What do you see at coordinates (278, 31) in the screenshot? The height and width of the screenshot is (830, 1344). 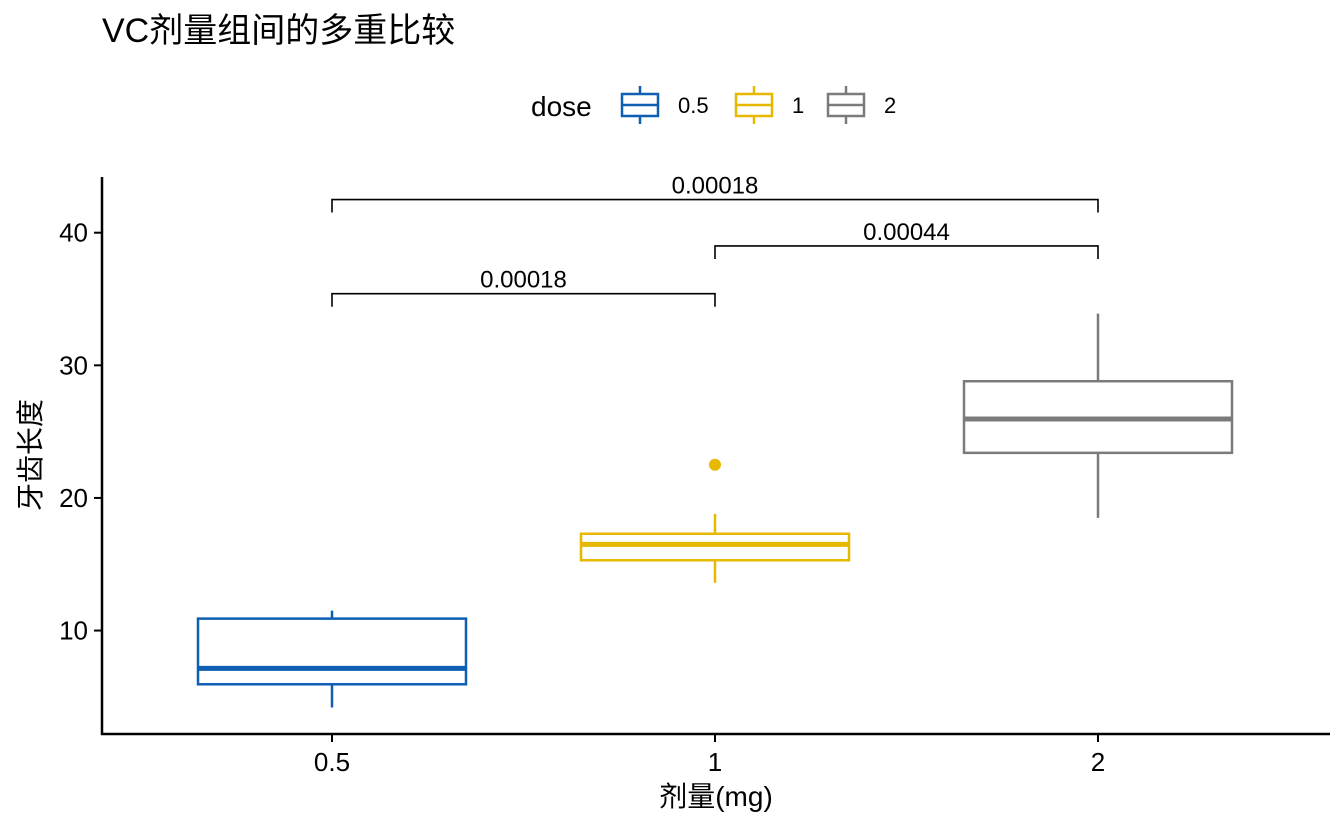 I see `chart-title: VC剂量组间的多重比较` at bounding box center [278, 31].